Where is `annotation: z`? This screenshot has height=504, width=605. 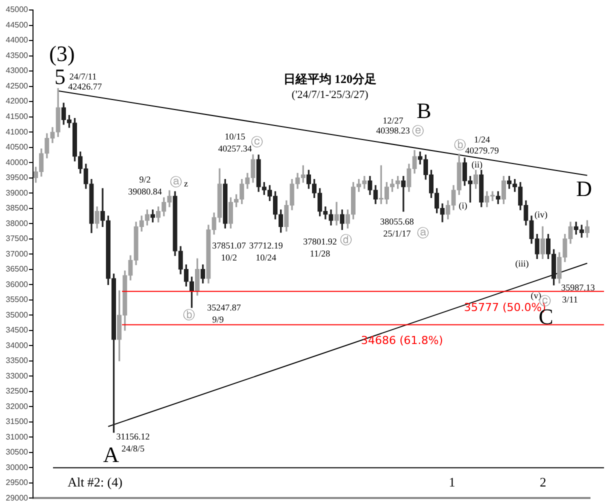
annotation: z is located at coordinates (186, 183).